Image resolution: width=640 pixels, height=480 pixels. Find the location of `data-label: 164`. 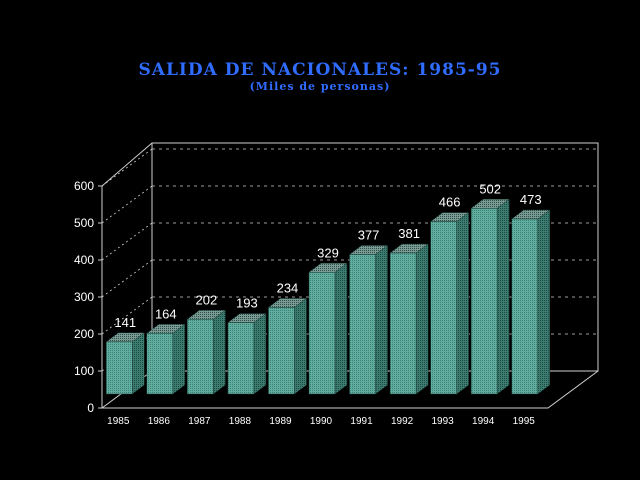

data-label: 164 is located at coordinates (166, 313).